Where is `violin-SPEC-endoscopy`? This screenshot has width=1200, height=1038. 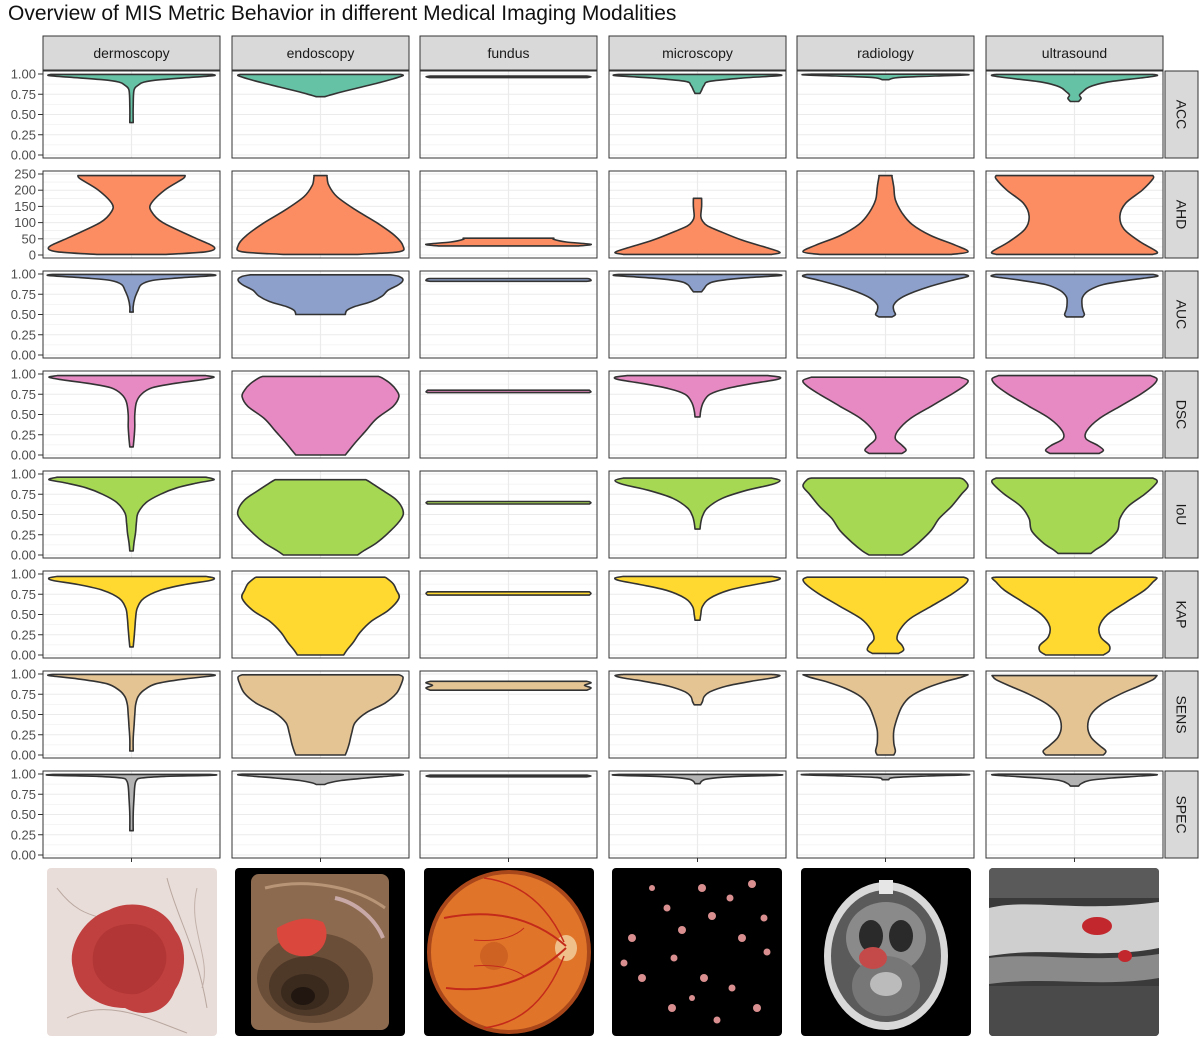 violin-SPEC-endoscopy is located at coordinates (320, 779).